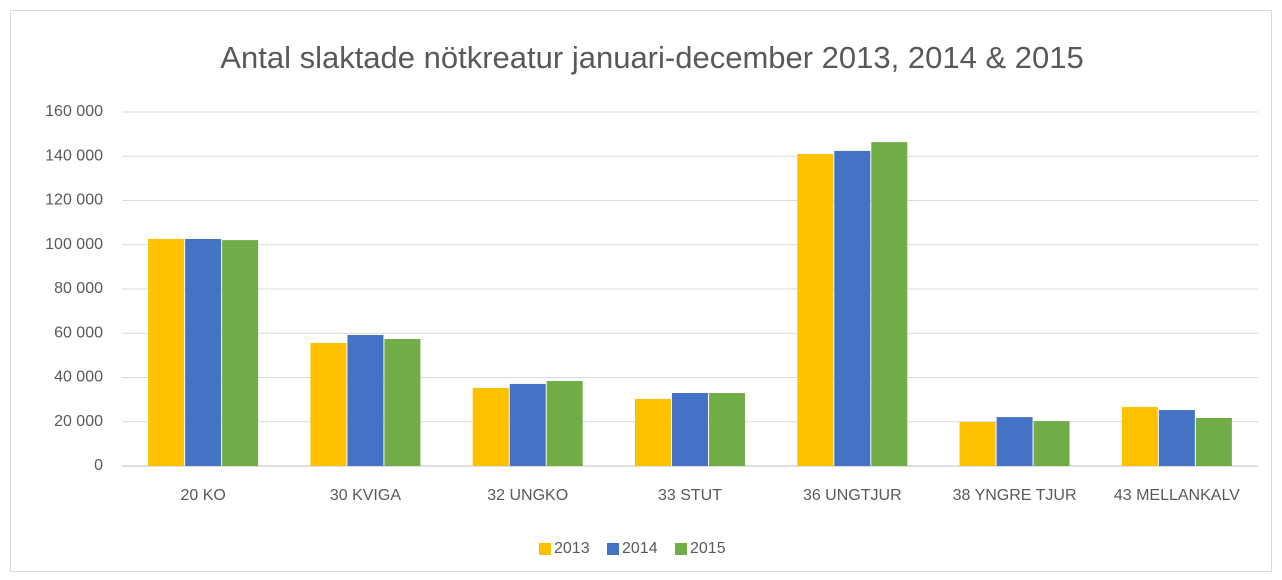 This screenshot has height=580, width=1282. Describe the element at coordinates (74, 200) in the screenshot. I see `y-tick-label: 120 000` at that location.